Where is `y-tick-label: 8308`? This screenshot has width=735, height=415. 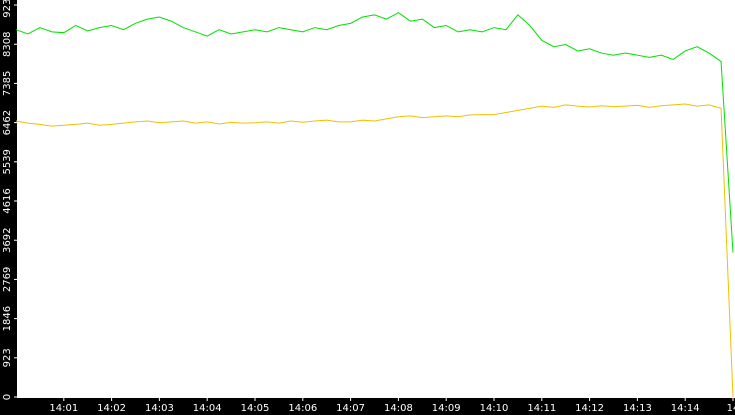
y-tick-label: 8308 is located at coordinates (7, 44).